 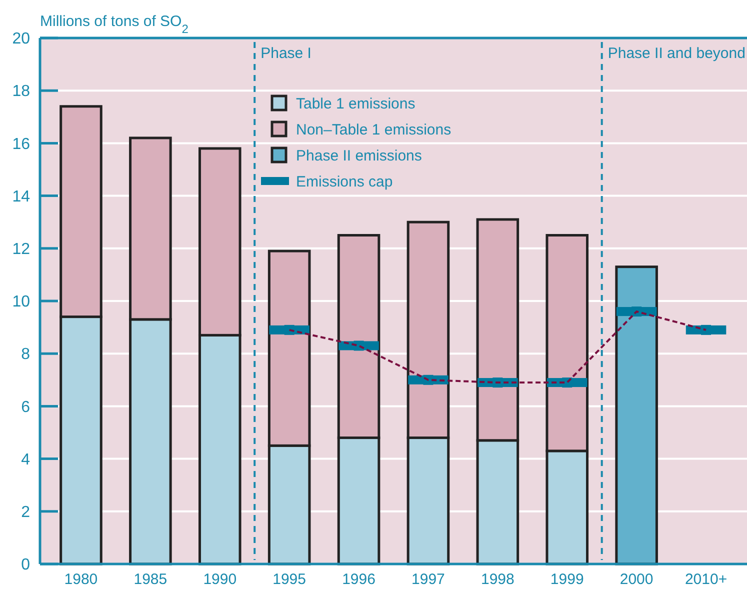 I want to click on x-tick-label: 1995, so click(x=289, y=579).